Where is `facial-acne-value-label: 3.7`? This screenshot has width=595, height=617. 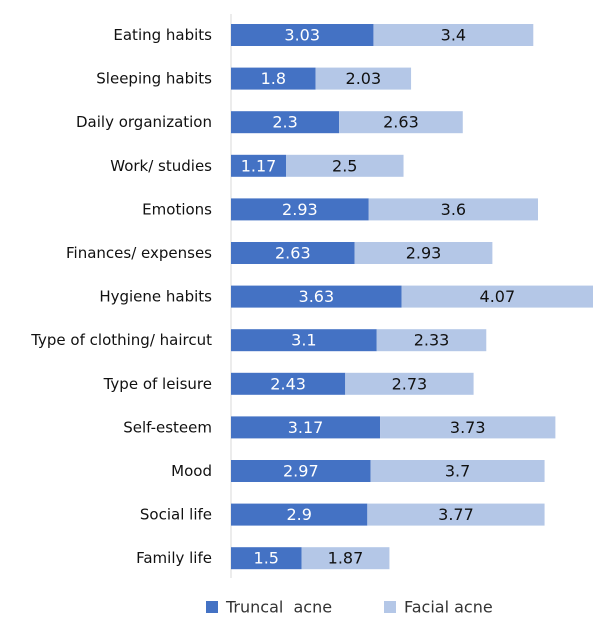
facial-acne-value-label: 3.7 is located at coordinates (457, 471).